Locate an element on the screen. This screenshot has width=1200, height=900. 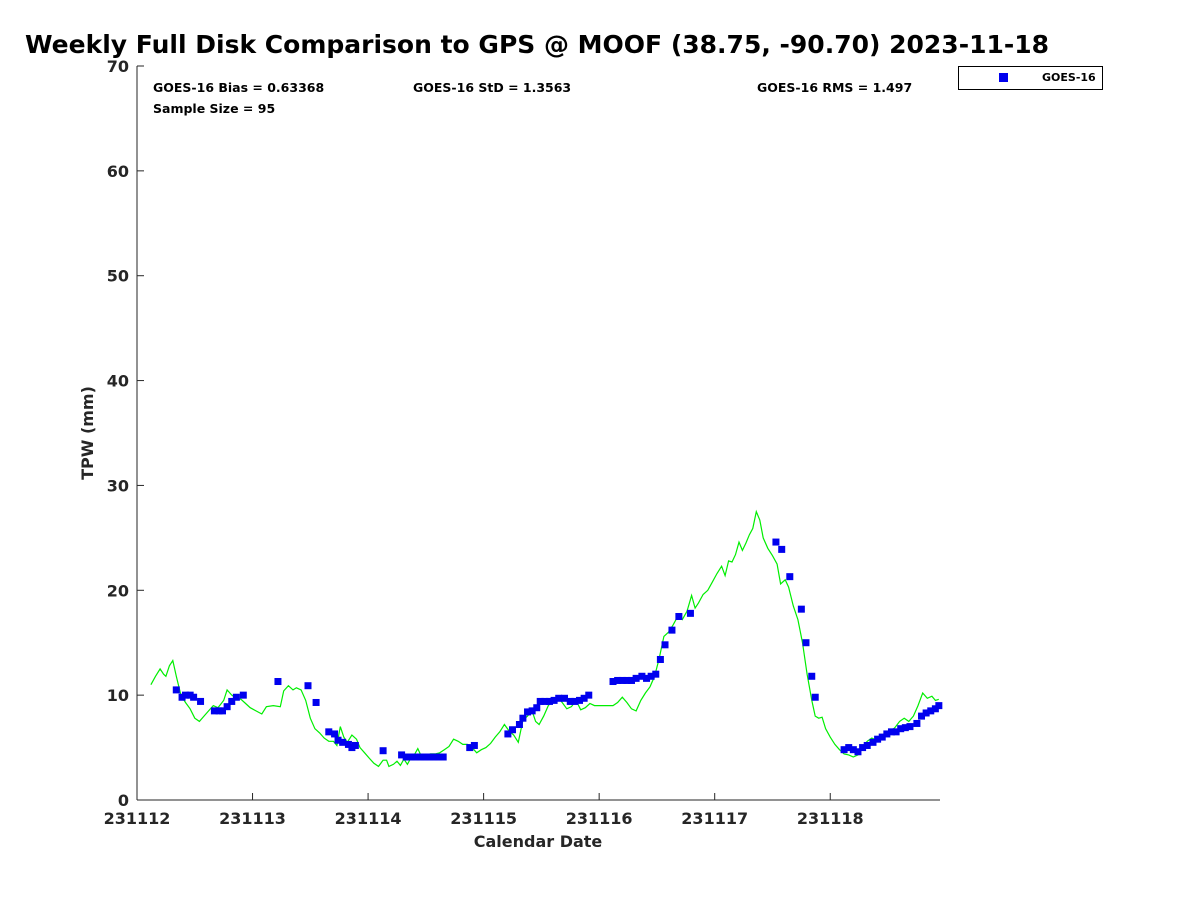
x-tick-label: 231118 is located at coordinates (830, 818).